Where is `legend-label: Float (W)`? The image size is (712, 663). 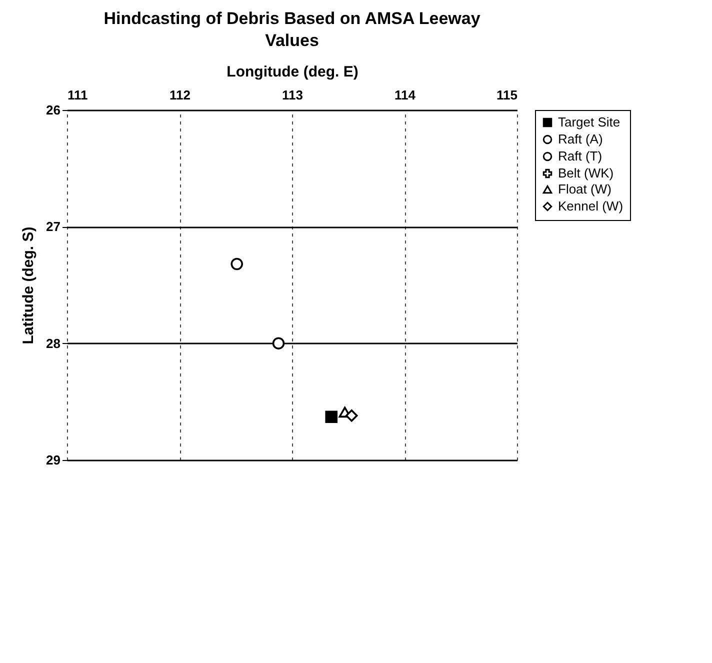 legend-label: Float (W) is located at coordinates (585, 189).